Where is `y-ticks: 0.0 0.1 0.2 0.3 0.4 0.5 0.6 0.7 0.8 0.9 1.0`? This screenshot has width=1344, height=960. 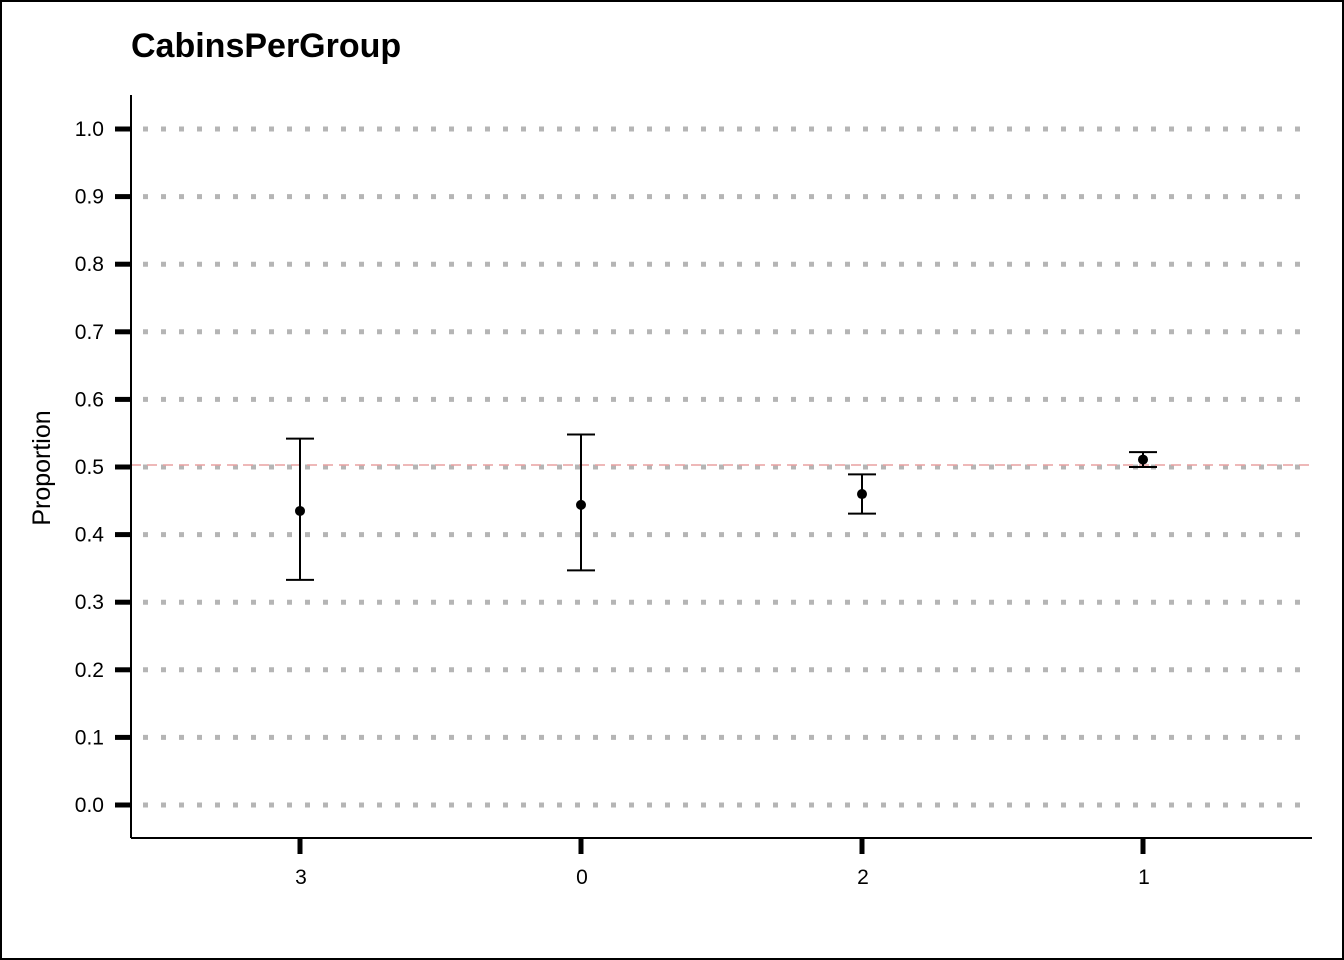 y-ticks: 0.0 0.1 0.2 0.3 0.4 0.5 0.6 0.7 0.8 0.9 1.0 is located at coordinates (103, 467).